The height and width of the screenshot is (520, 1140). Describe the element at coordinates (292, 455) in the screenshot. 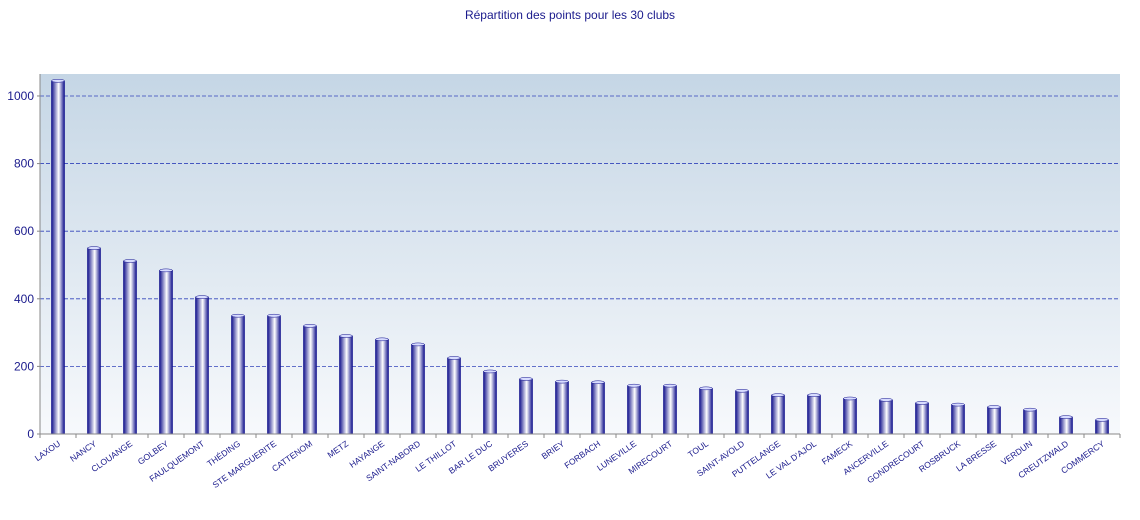

I see `x-category-label: CATTENOM` at that location.